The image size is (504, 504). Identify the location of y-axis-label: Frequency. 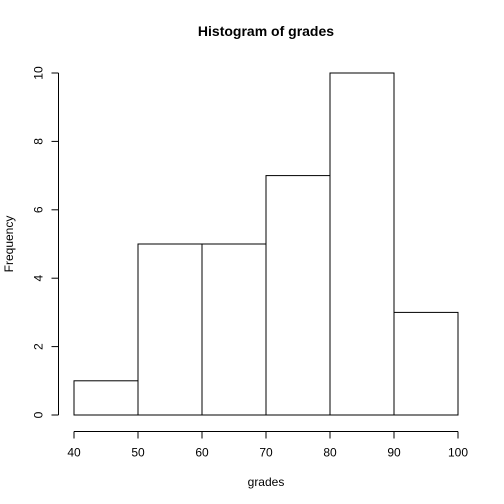
(9, 244).